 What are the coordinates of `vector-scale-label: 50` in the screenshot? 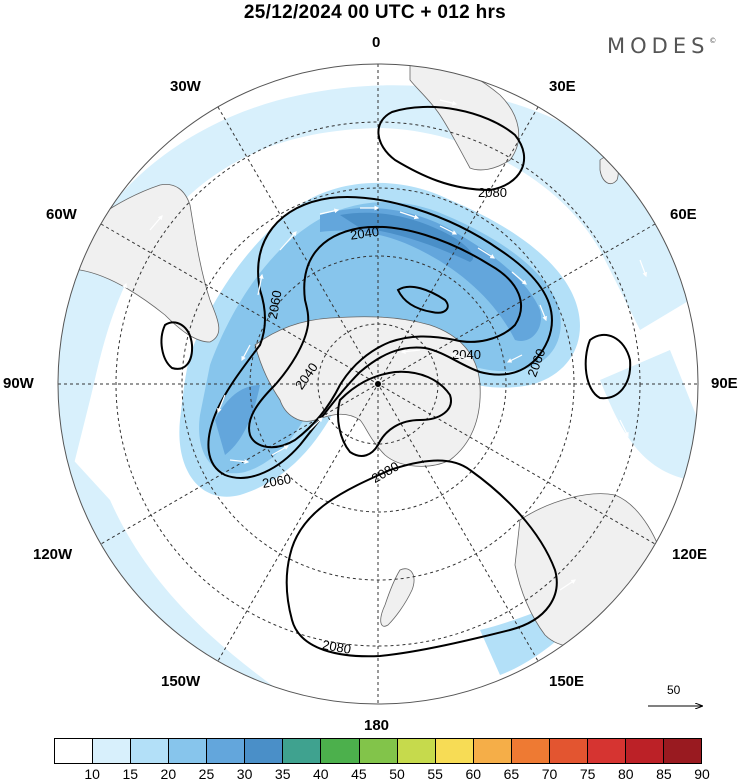 It's located at (674, 690).